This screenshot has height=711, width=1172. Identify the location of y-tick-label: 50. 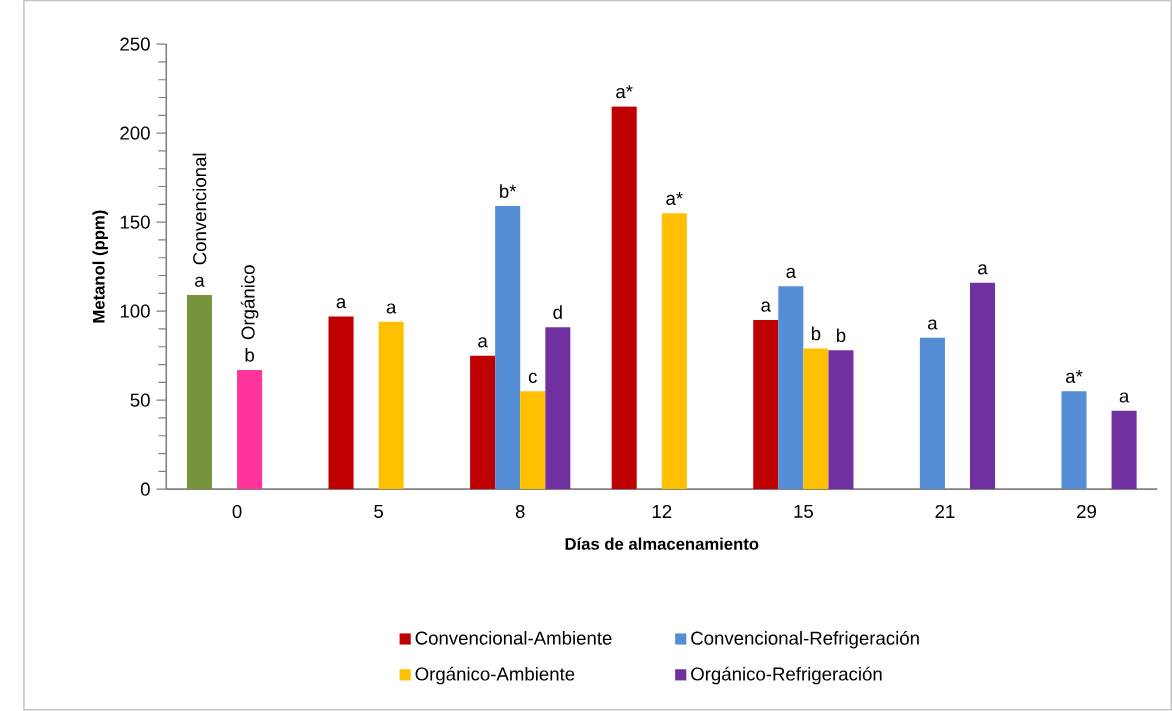
(140, 400).